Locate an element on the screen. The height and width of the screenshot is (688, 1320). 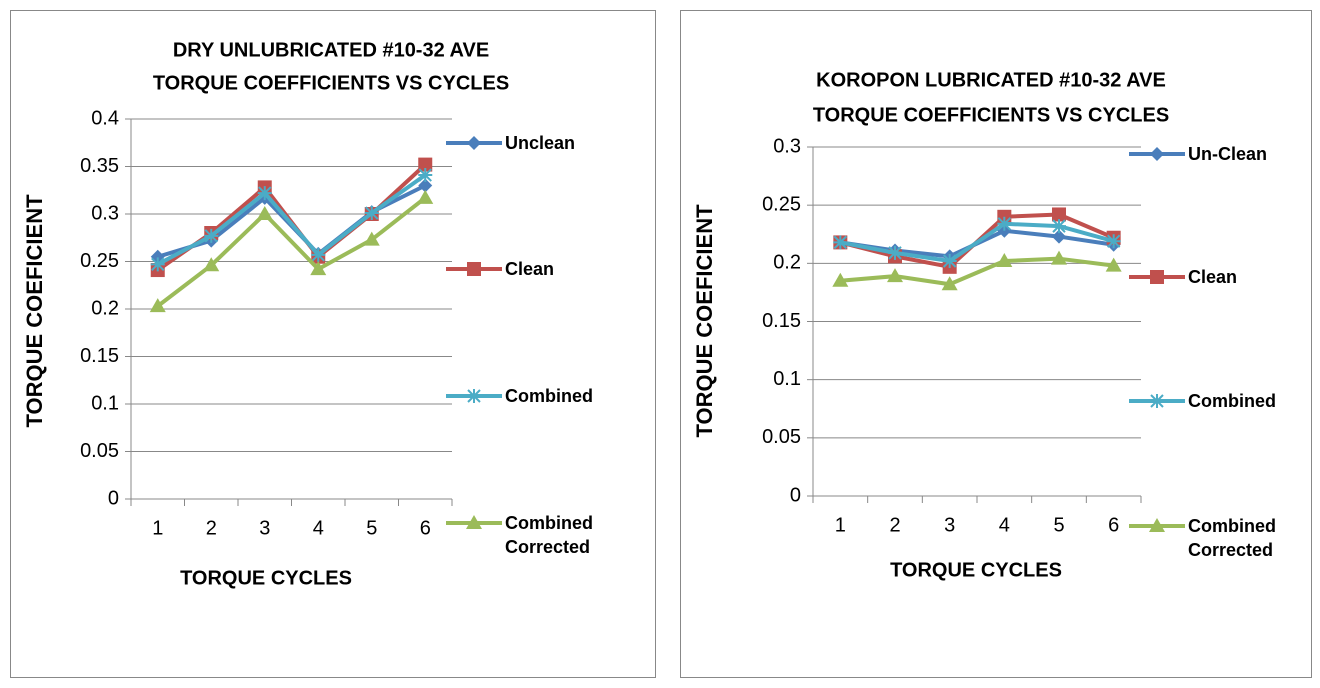
chart-title: KOROPON LUBRICATED #10-32 AVE is located at coordinates (991, 80).